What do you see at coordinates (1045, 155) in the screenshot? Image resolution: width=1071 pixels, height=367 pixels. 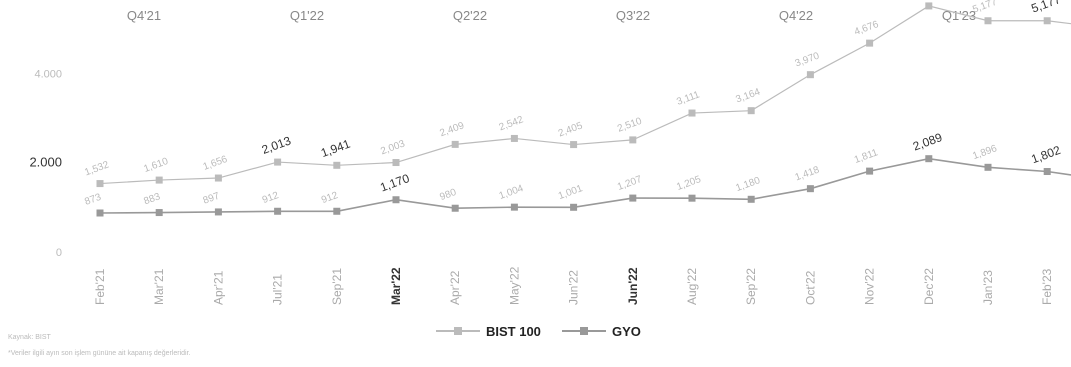 I see `data-label: 1,802` at bounding box center [1045, 155].